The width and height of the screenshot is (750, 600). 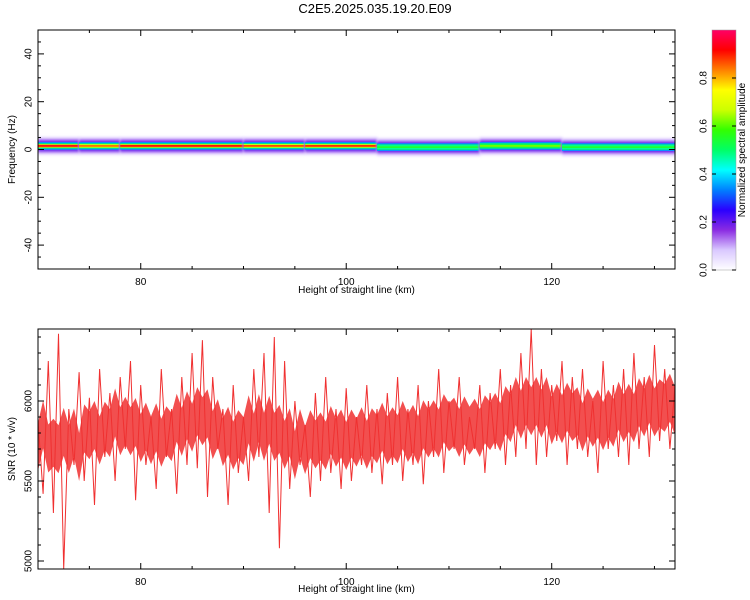 I want to click on spectrogram-x-tick-label: 100, so click(x=346, y=282).